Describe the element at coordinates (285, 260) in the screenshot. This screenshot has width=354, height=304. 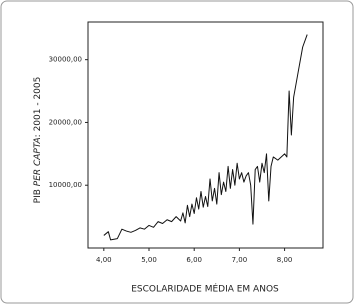
I see `x-tick-label: 8,00` at that location.